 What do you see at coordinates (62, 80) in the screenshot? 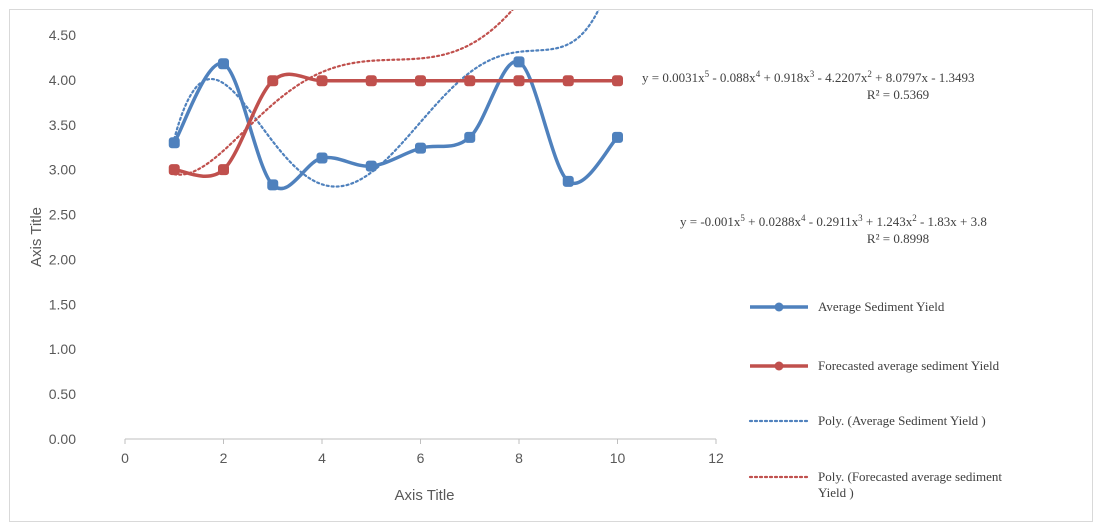
I see `y-tick-label: 4.00` at bounding box center [62, 80].